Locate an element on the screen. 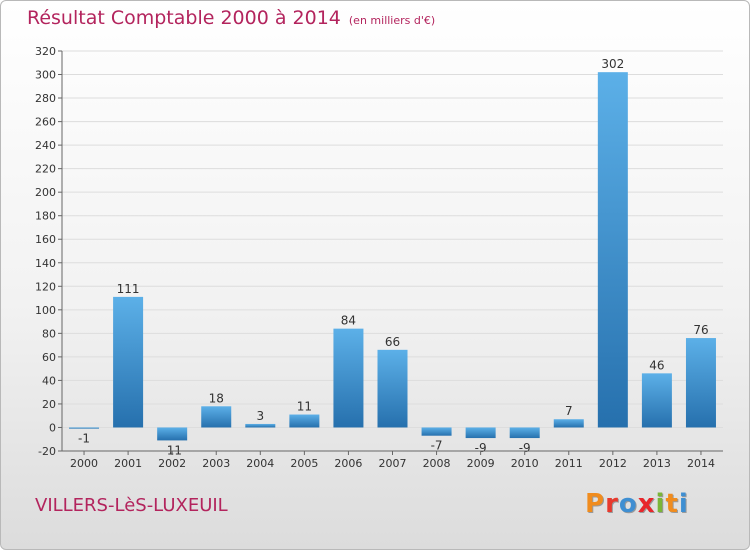 The image size is (750, 550). data-label: -11 is located at coordinates (172, 450).